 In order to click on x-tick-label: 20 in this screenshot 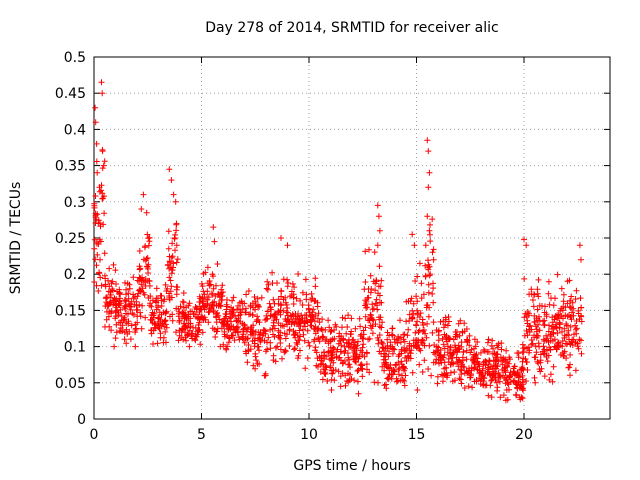, I will do `click(524, 435)`.